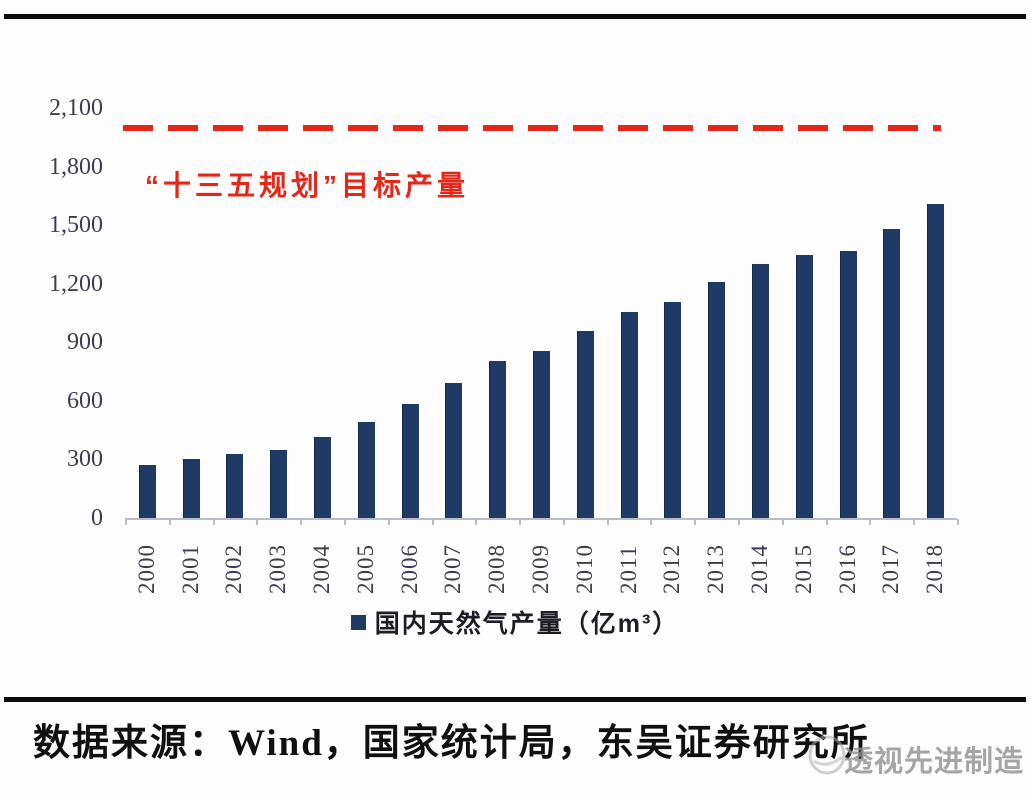 The image size is (1030, 798). I want to click on watermark-text: 透视先进制造, so click(934, 762).